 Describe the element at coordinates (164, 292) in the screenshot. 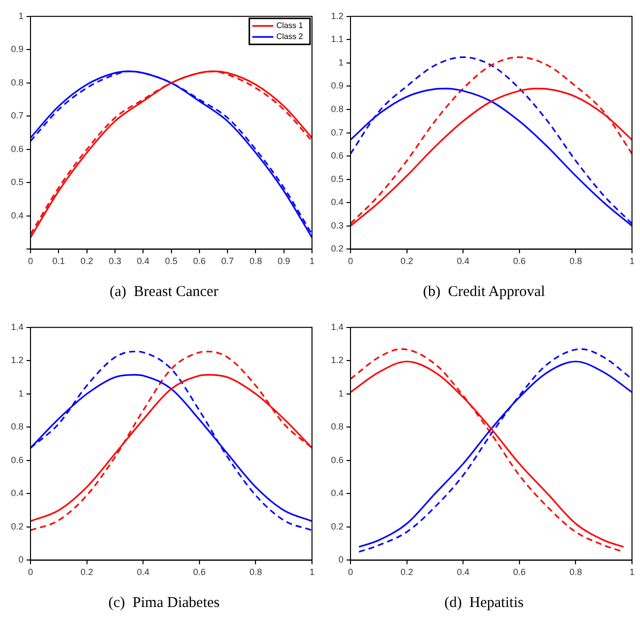

I see `text: (a) Breast Cancer` at that location.